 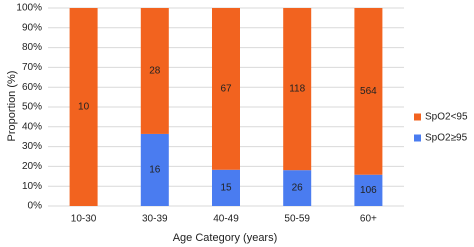 I want to click on x-tick-label: 30-39, so click(x=155, y=219).